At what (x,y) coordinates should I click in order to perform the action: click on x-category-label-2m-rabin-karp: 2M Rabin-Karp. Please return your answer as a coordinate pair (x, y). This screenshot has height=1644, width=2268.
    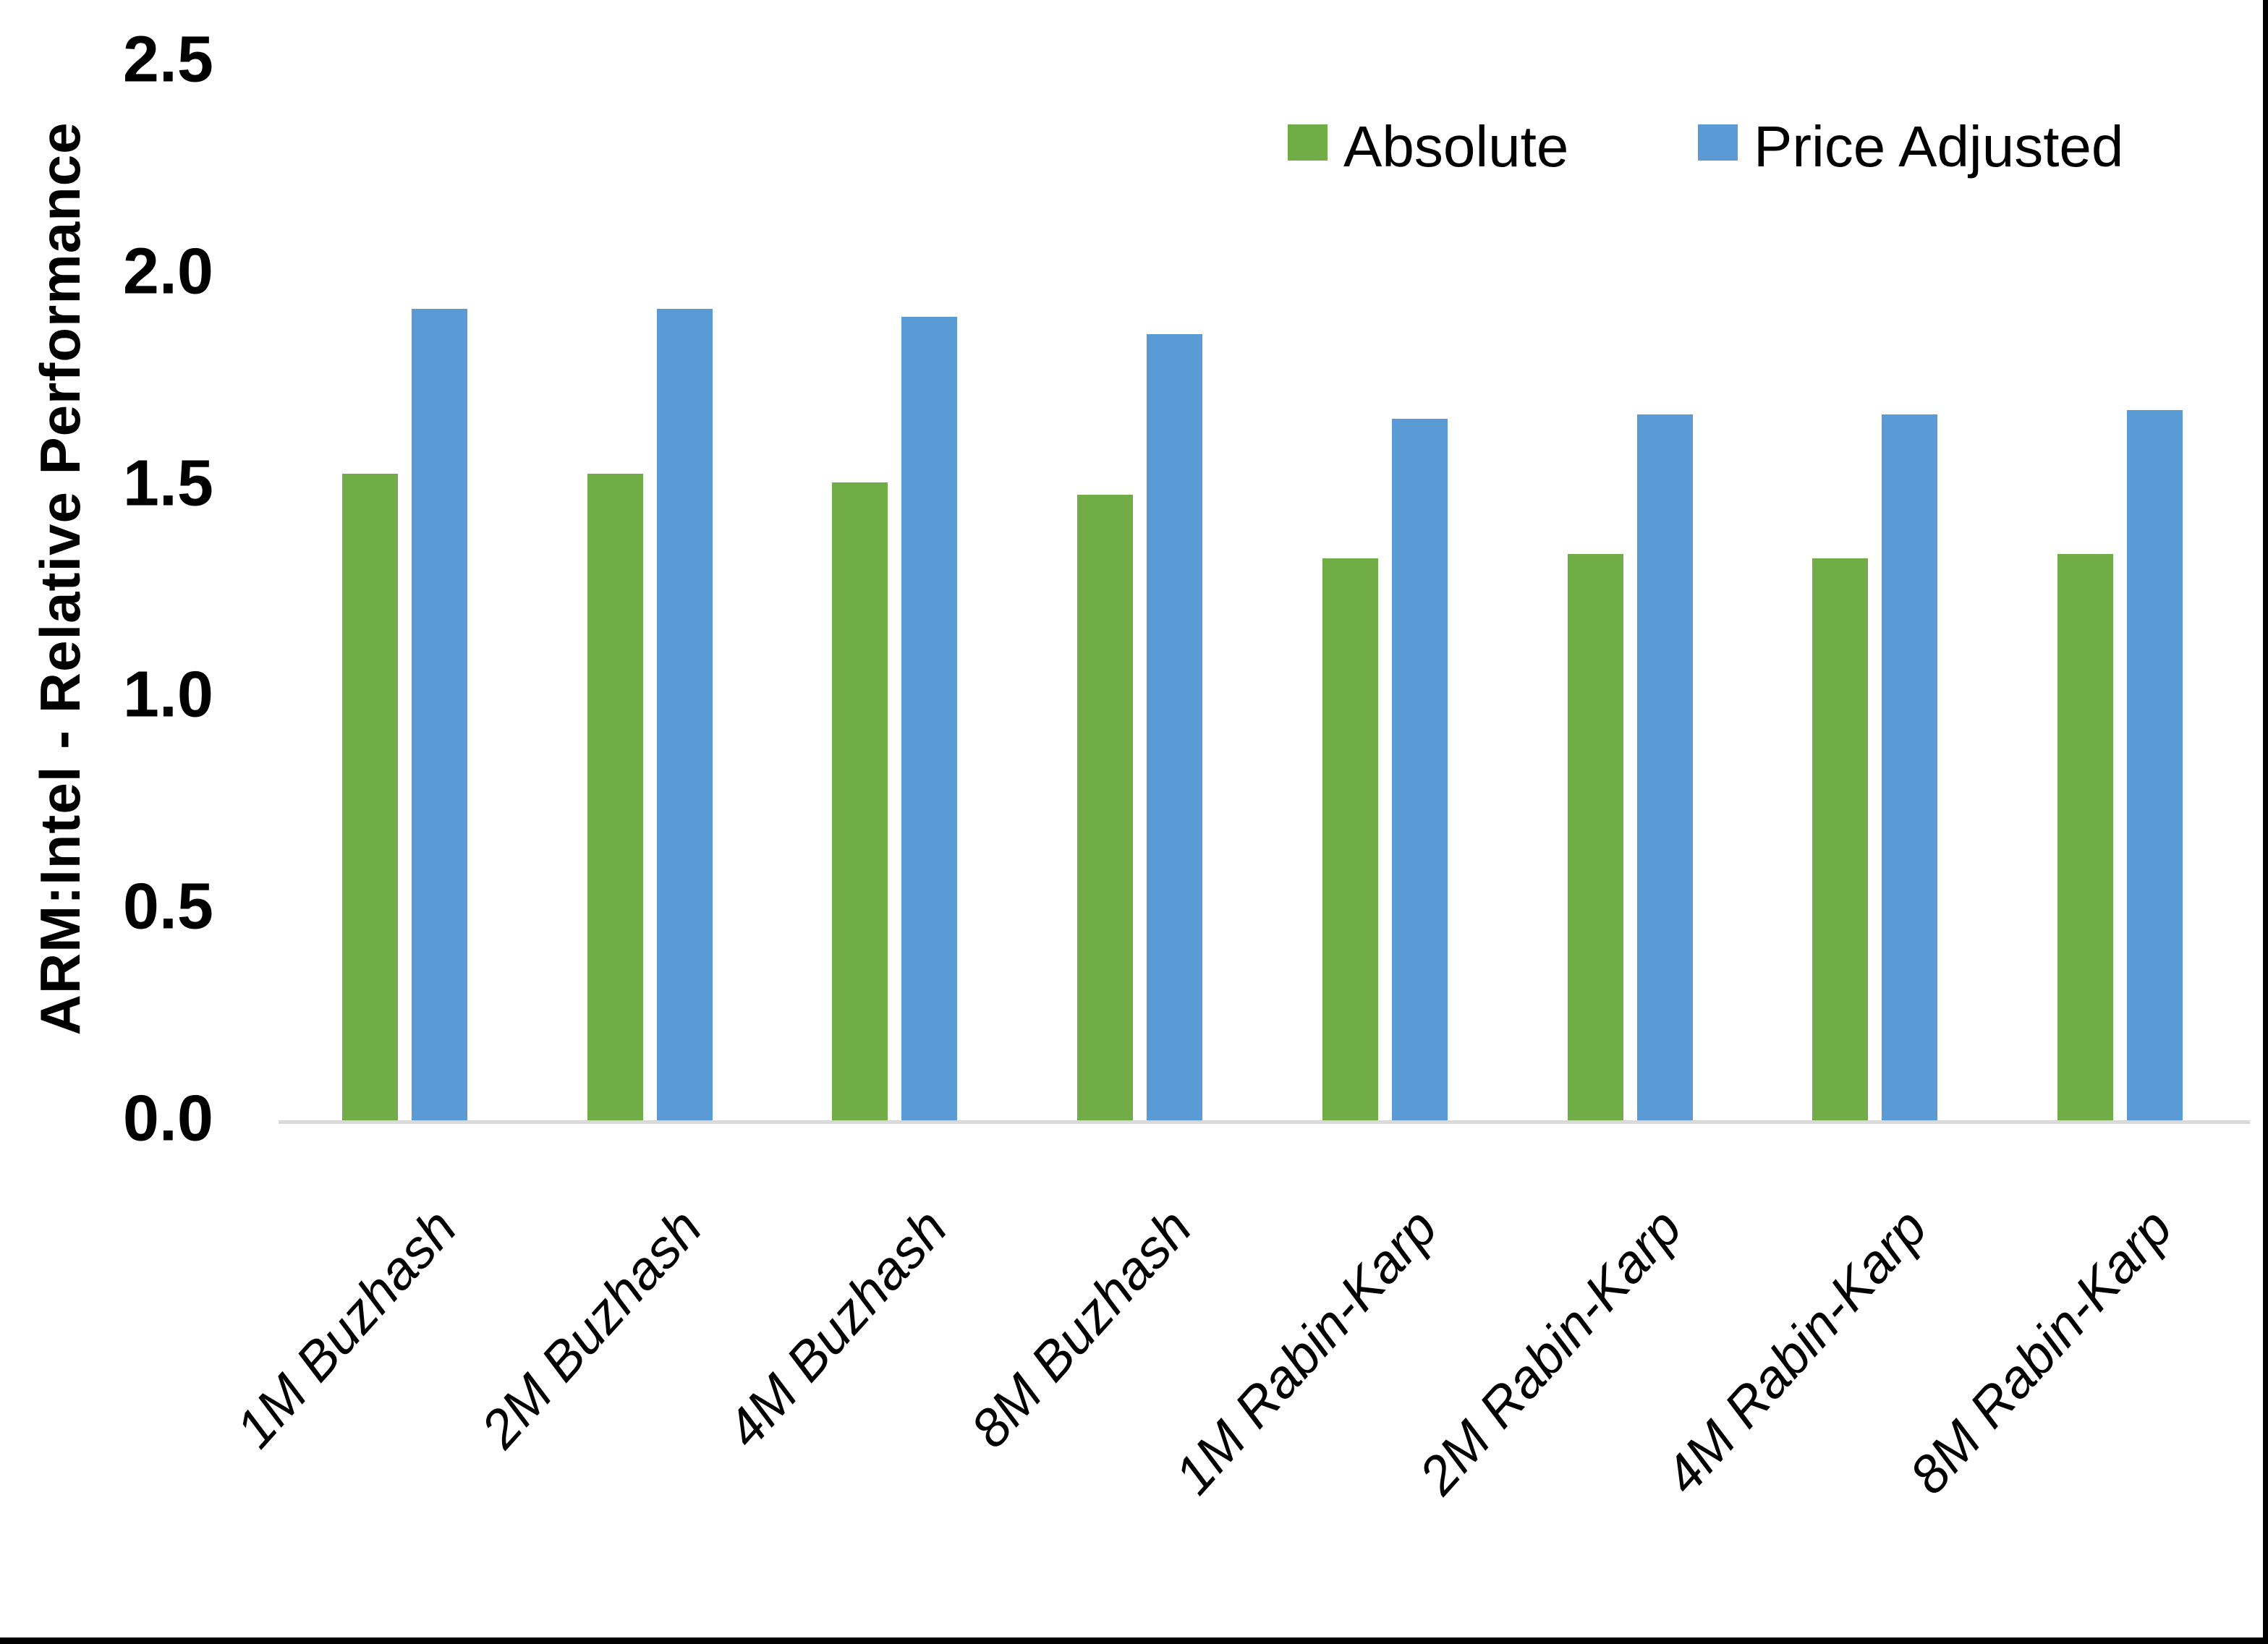
    Looking at the image, I should click on (1550, 1351).